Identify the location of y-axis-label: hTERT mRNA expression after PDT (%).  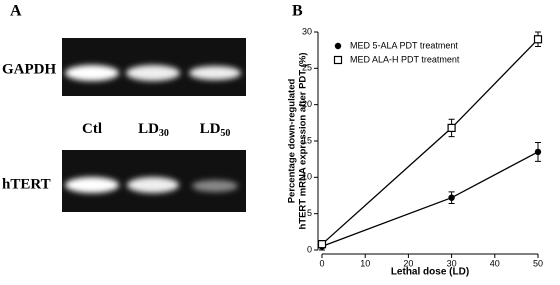
(303, 140).